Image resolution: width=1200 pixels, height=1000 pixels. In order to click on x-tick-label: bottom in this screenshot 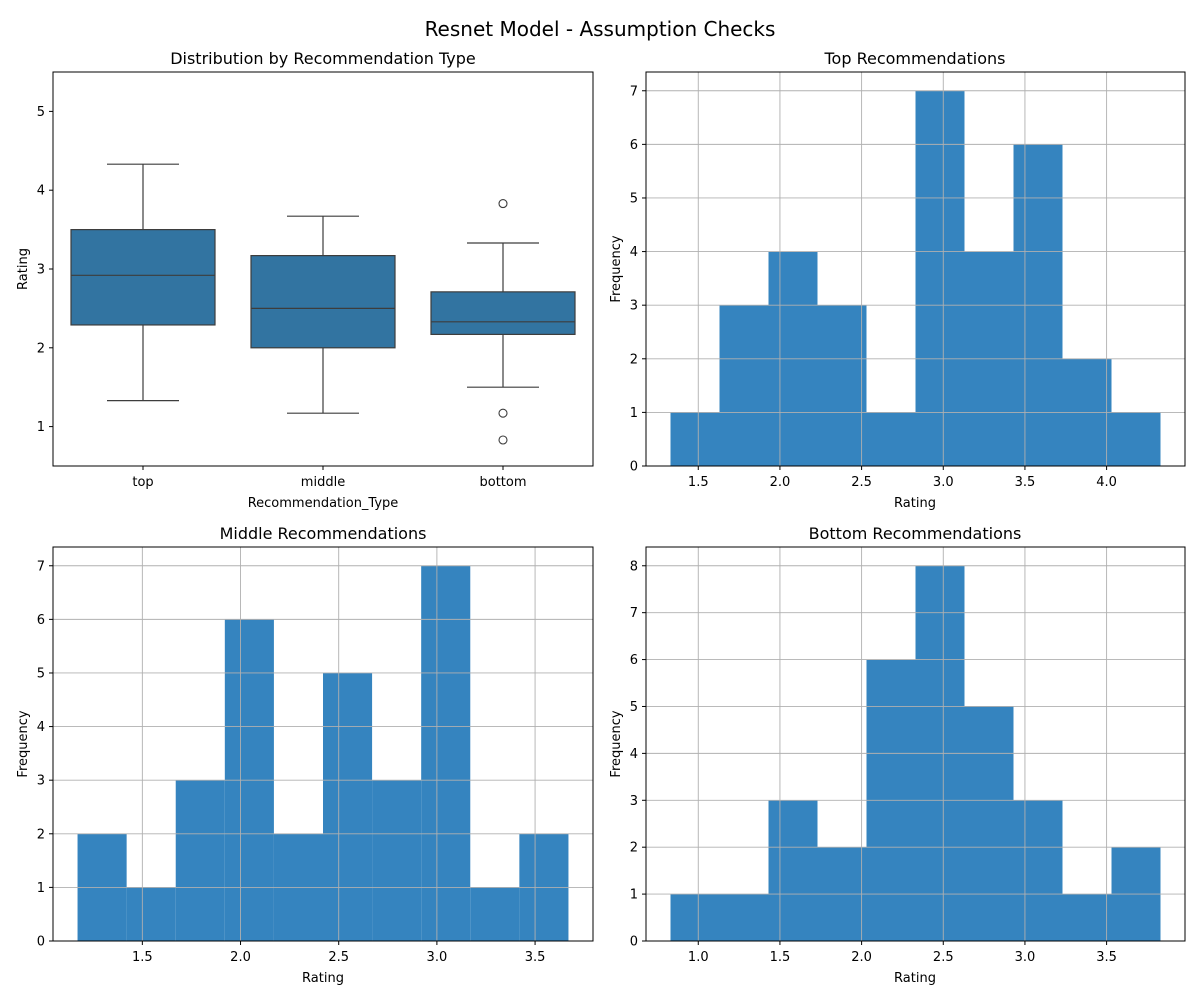, I will do `click(502, 482)`.